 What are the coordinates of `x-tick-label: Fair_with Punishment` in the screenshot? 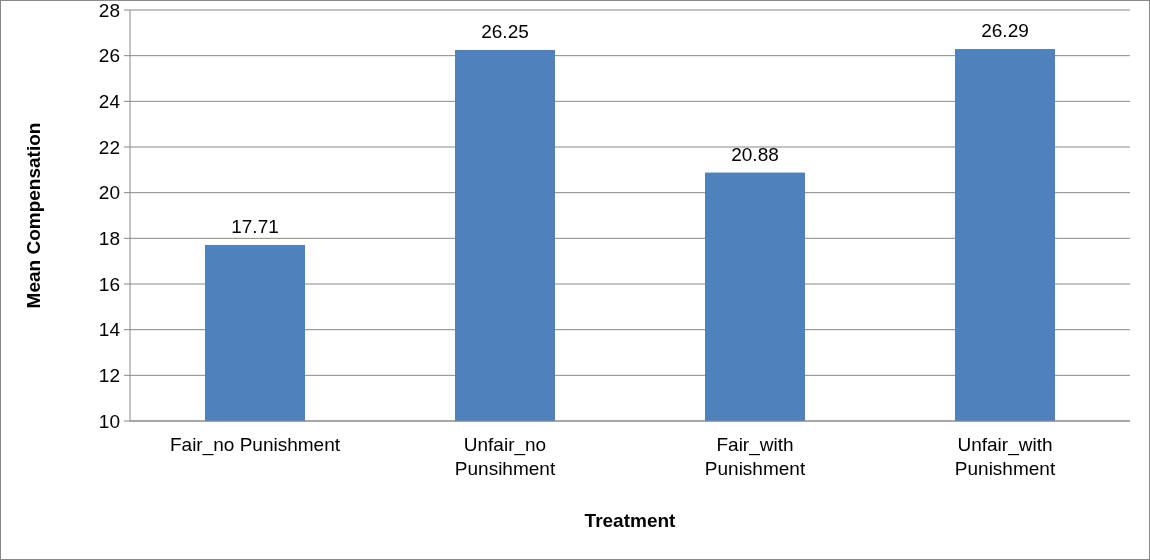 It's located at (755, 456).